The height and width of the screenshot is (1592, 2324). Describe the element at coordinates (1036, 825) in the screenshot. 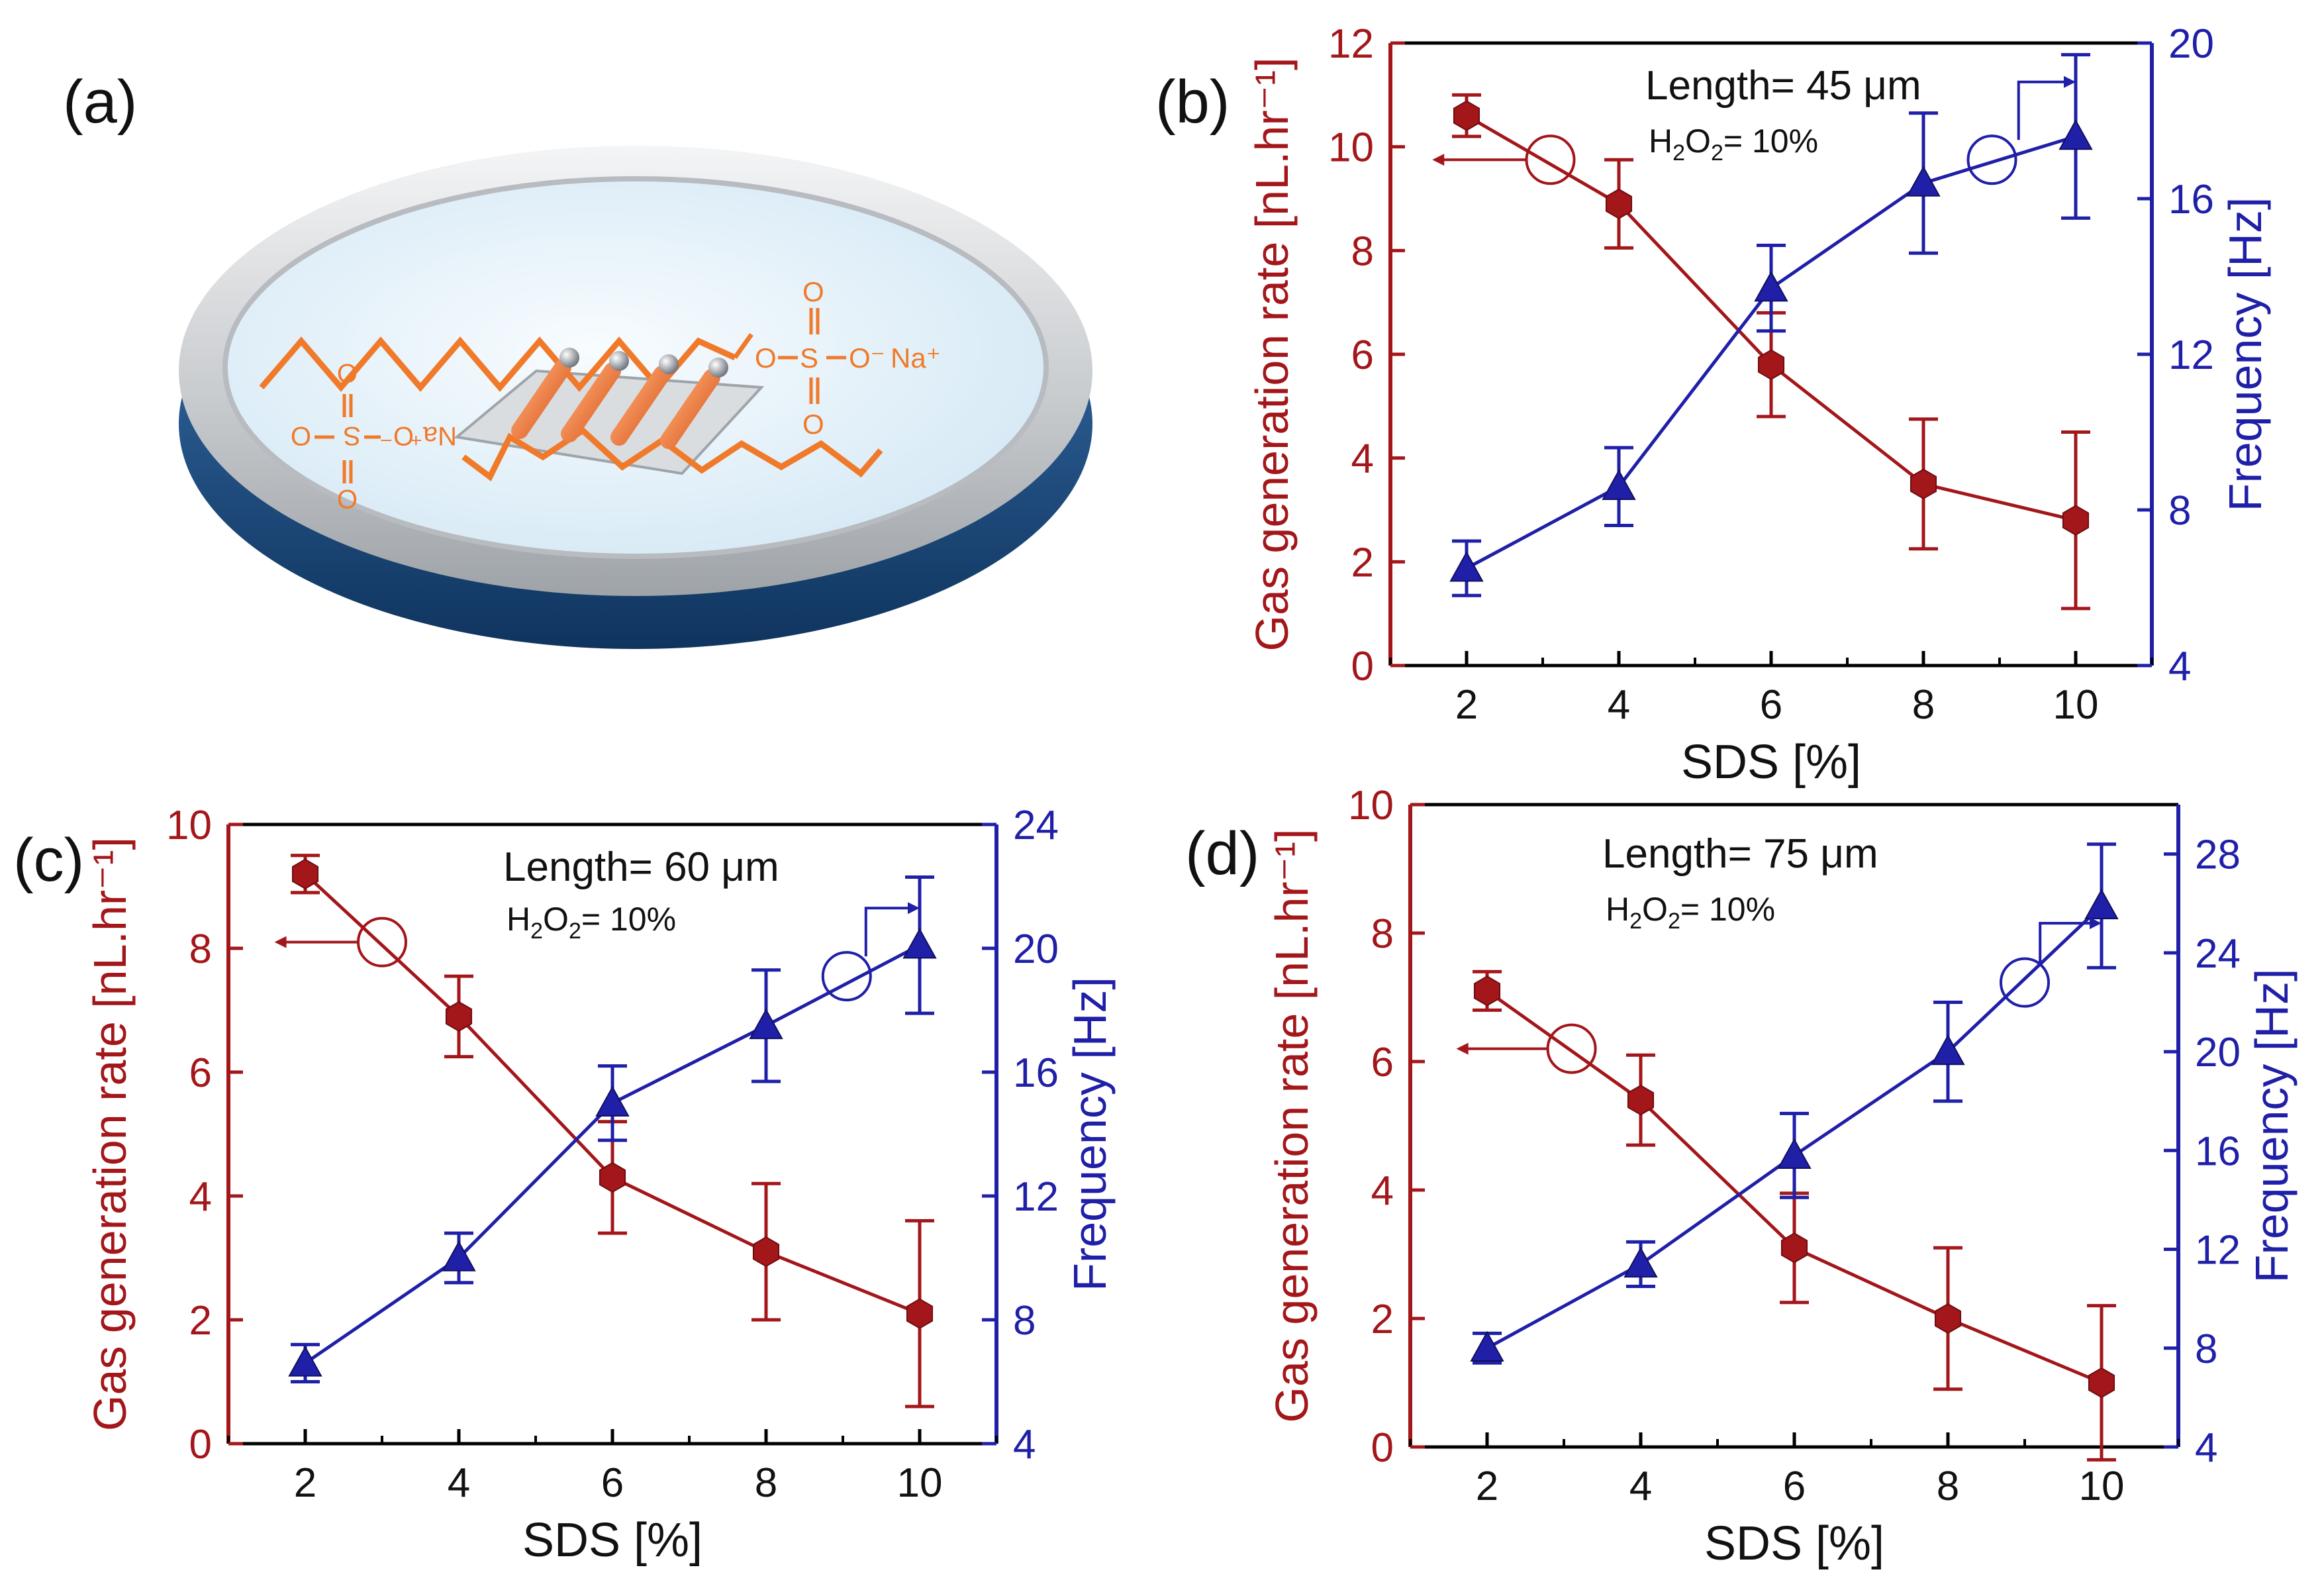

I see `y-right-tick-label: 24` at that location.